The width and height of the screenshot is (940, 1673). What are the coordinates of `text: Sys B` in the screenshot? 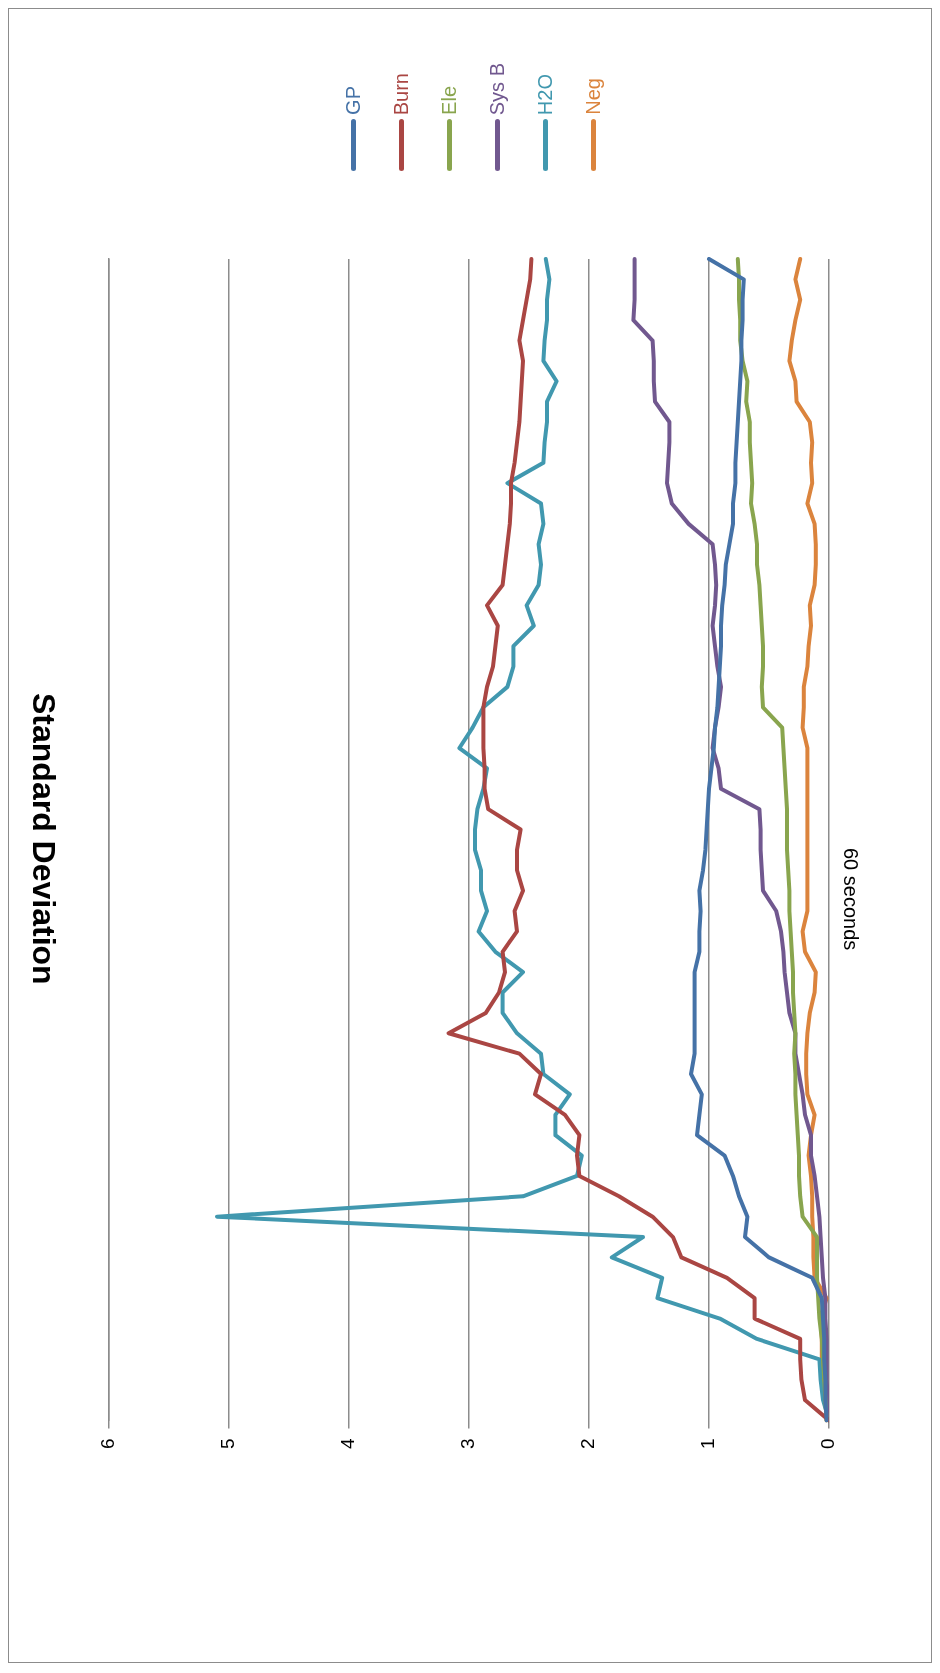 It's located at (497, 88).